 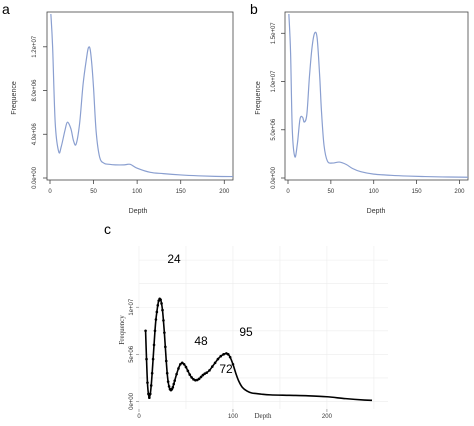 I want to click on y-tick-label: 1.2e+07, so click(x=35, y=46).